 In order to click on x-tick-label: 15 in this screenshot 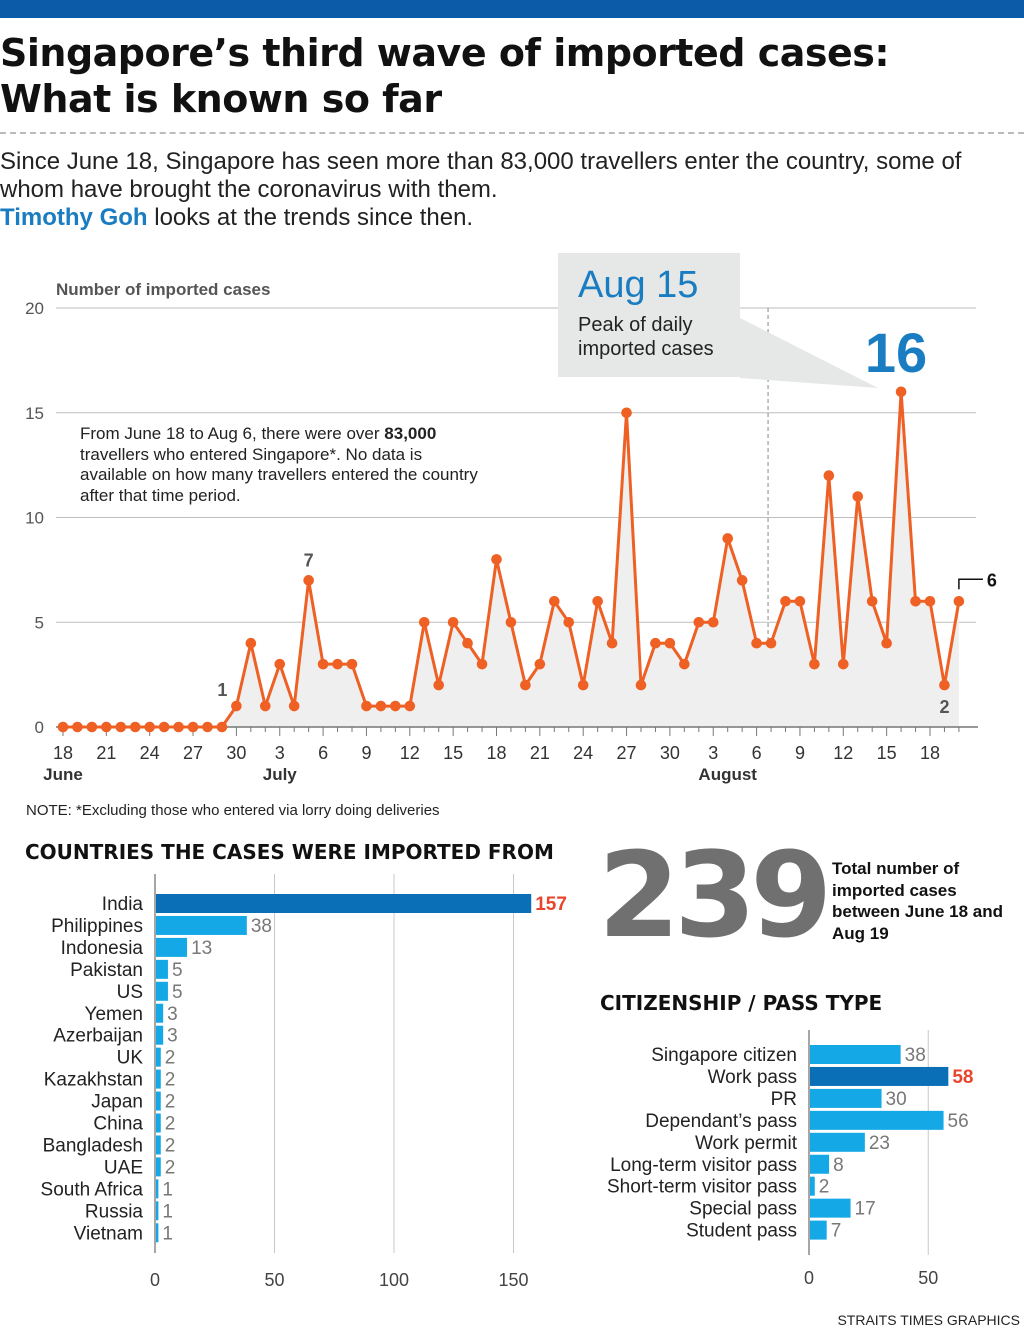, I will do `click(453, 753)`.